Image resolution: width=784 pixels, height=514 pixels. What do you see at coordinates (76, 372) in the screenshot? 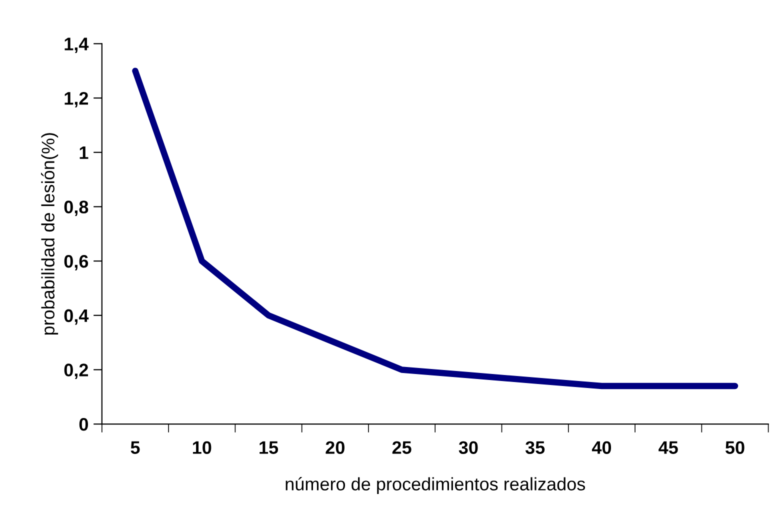
I see `y-tick-label: 0,2` at bounding box center [76, 372].